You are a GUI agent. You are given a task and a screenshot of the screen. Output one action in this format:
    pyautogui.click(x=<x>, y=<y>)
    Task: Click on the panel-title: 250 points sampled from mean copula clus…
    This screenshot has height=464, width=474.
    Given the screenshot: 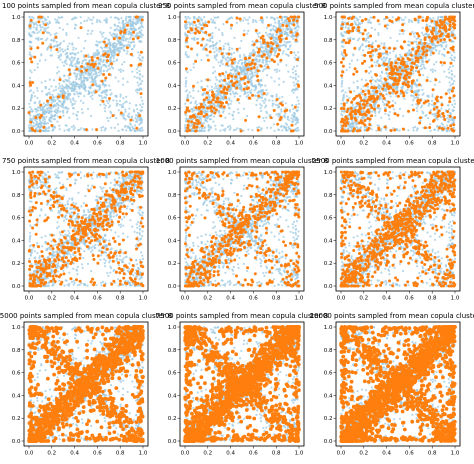 What is the action you would take?
    pyautogui.click(x=242, y=6)
    